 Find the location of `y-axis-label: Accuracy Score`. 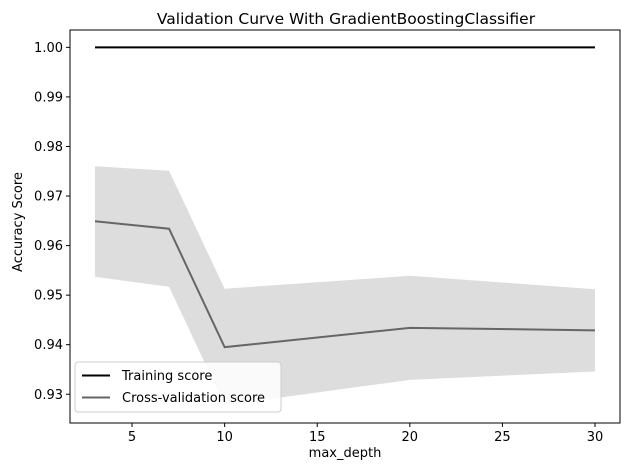

y-axis-label: Accuracy Score is located at coordinates (18, 222).